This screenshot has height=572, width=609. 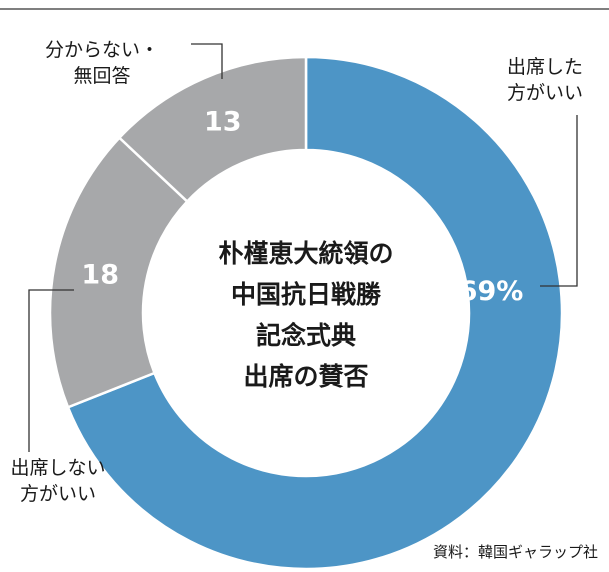 What do you see at coordinates (545, 93) in the screenshot?
I see `category-label-0-line-1: 方がいい` at bounding box center [545, 93].